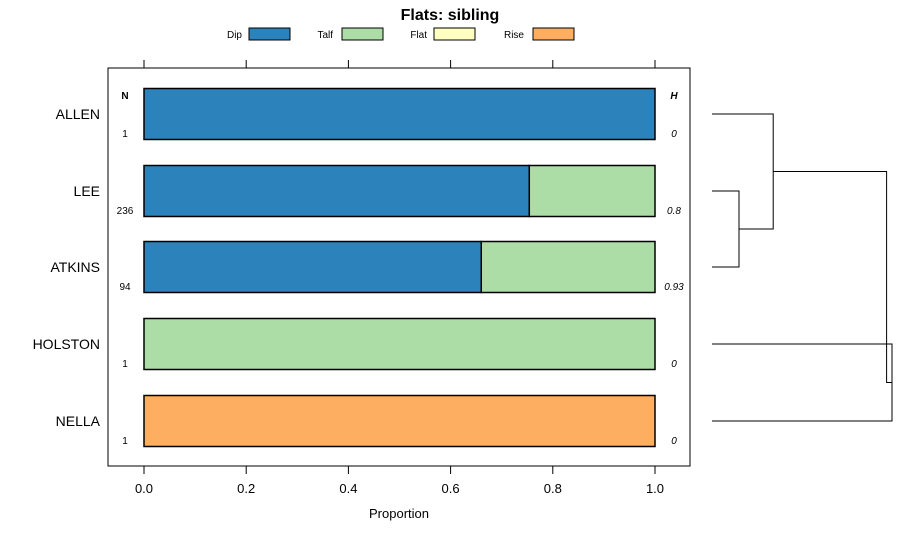 Image resolution: width=900 pixels, height=540 pixels. Describe the element at coordinates (592, 191) in the screenshot. I see `bar-lee-talf` at that location.